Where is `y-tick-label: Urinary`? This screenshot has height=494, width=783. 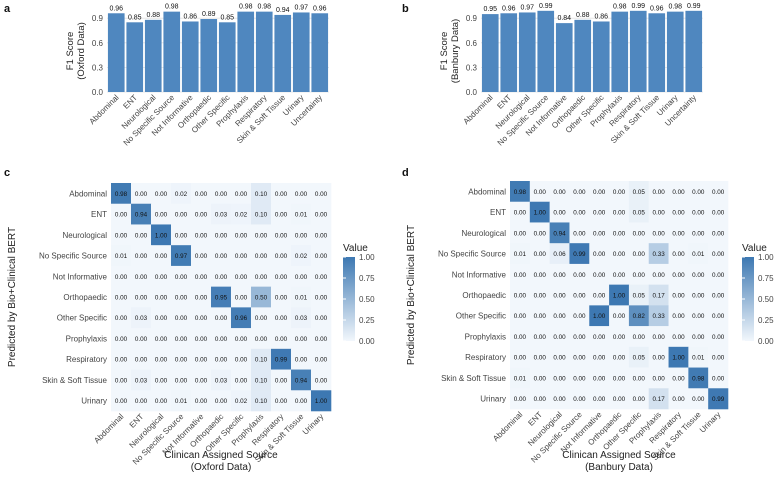
y-tick-label: Urinary is located at coordinates (493, 399).